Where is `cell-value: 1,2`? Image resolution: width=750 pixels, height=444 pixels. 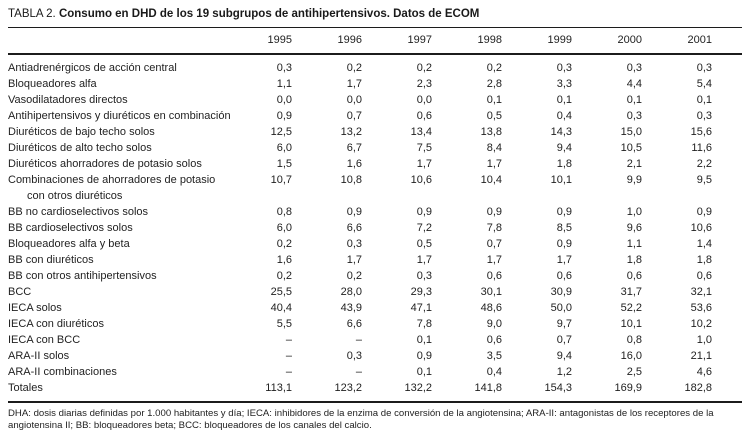
cell-value: 1,2 is located at coordinates (564, 371).